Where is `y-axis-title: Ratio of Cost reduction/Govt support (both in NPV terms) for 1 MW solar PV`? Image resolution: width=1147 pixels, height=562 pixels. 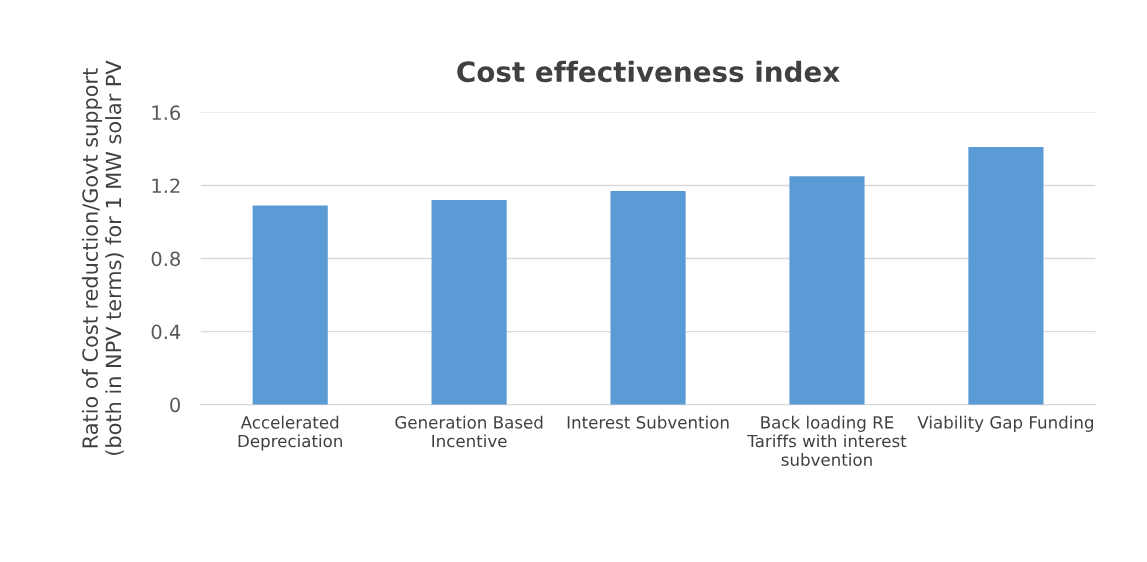
y-axis-title: Ratio of Cost reduction/Govt support (both in NPV terms) for 1 MW solar PV is located at coordinates (102, 257).